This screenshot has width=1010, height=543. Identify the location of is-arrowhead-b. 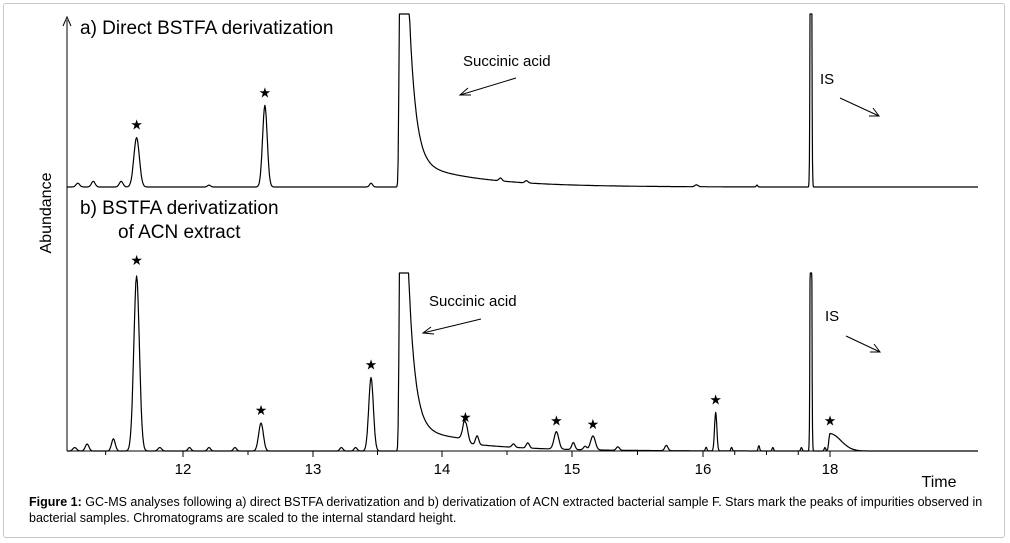
(875, 348).